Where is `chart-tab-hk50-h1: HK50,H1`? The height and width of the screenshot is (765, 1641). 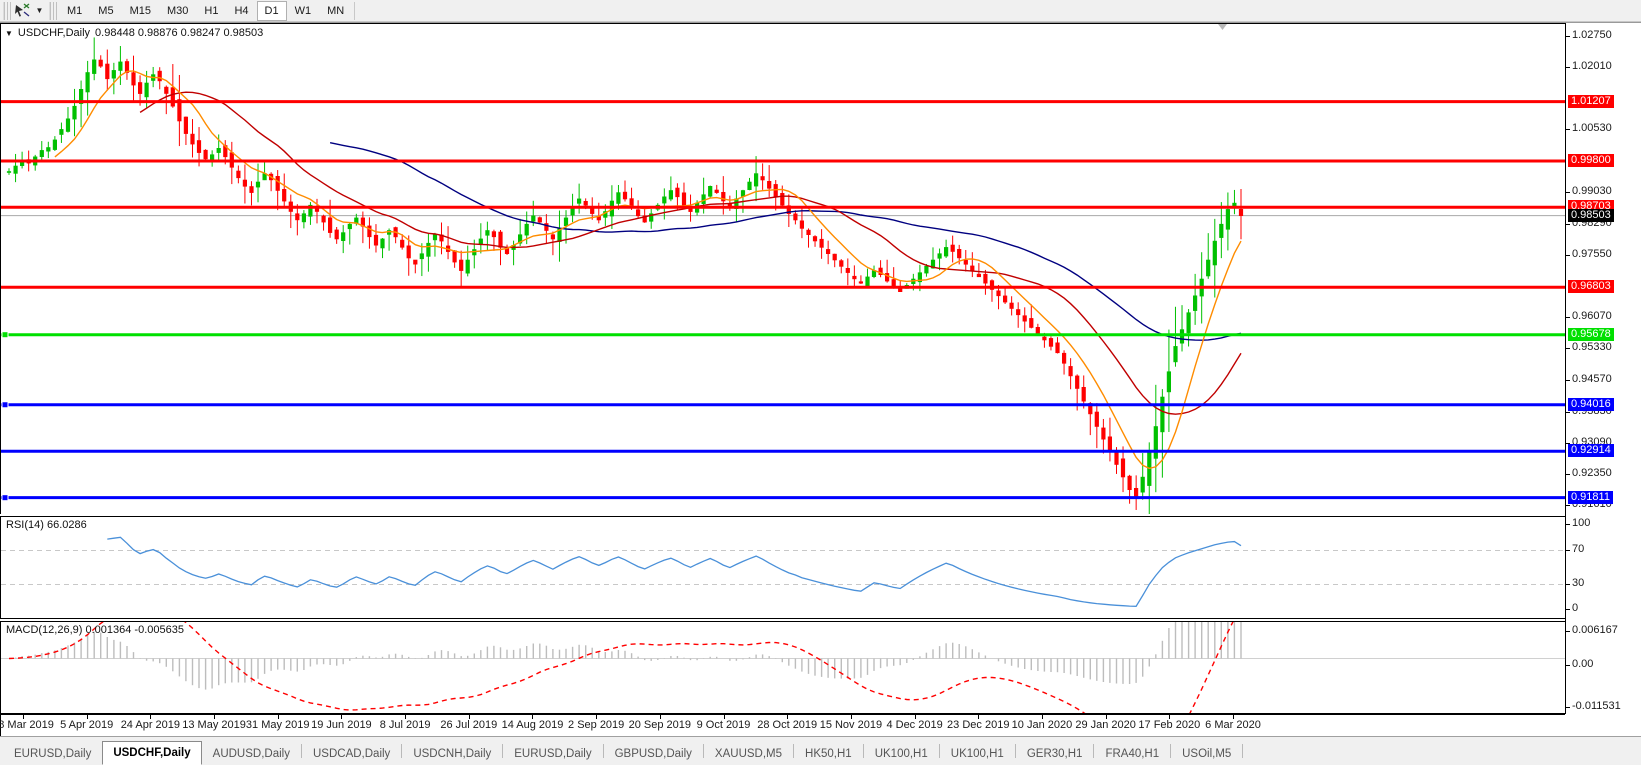 chart-tab-hk50-h1: HK50,H1 is located at coordinates (828, 754).